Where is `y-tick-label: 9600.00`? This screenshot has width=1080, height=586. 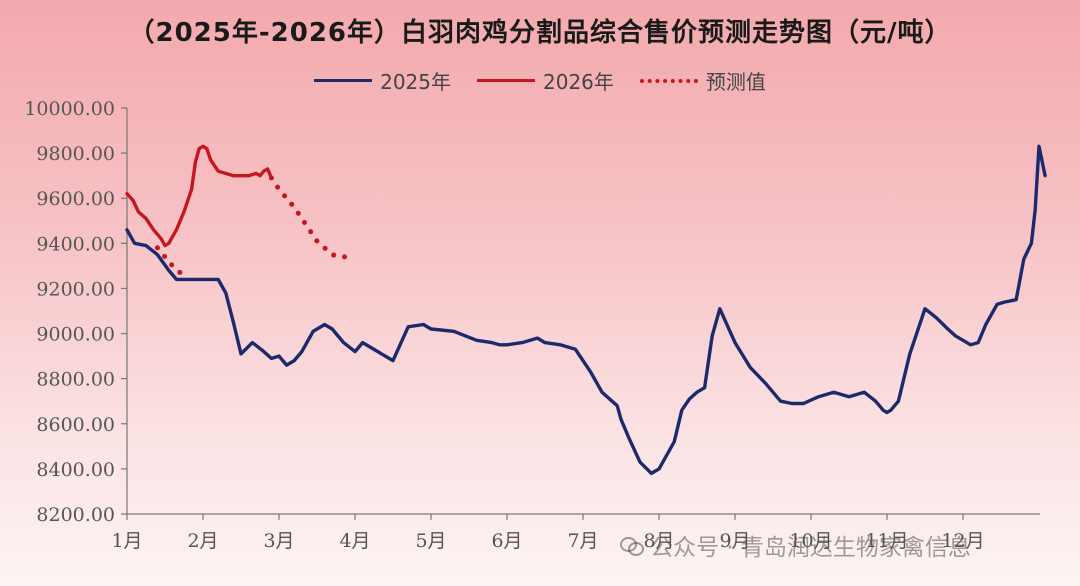 y-tick-label: 9600.00 is located at coordinates (75, 199).